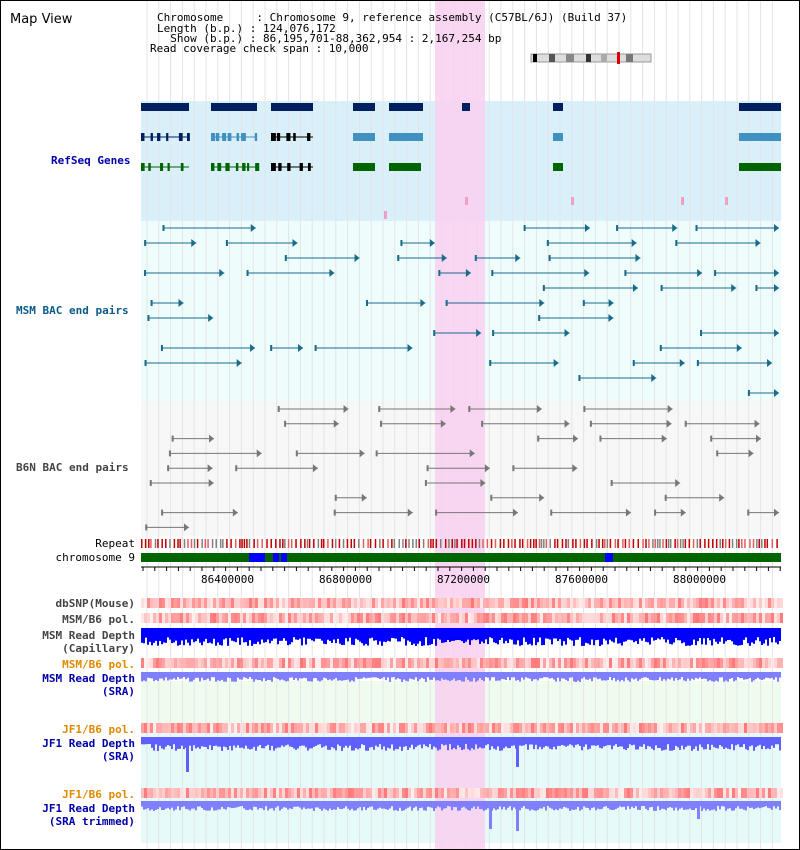 Image resolution: width=800 pixels, height=850 pixels. I want to click on msm-bac-label: MSM BAC end pairs, so click(72, 310).